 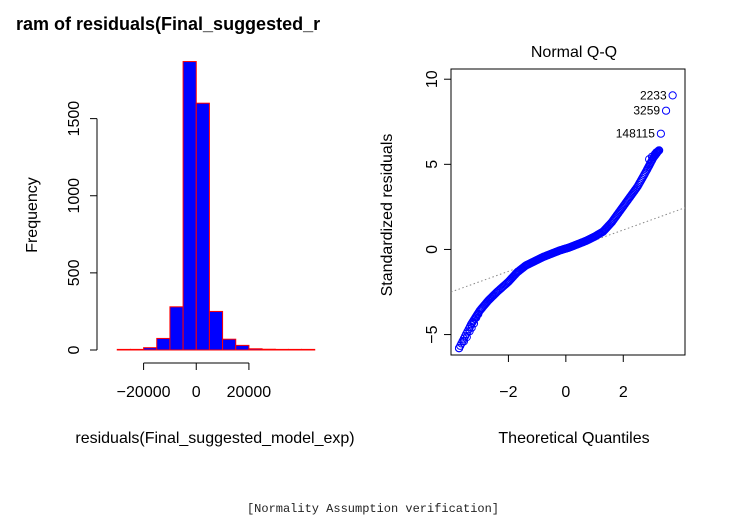 What do you see at coordinates (635, 134) in the screenshot?
I see `qq-outlier-label: 148115` at bounding box center [635, 134].